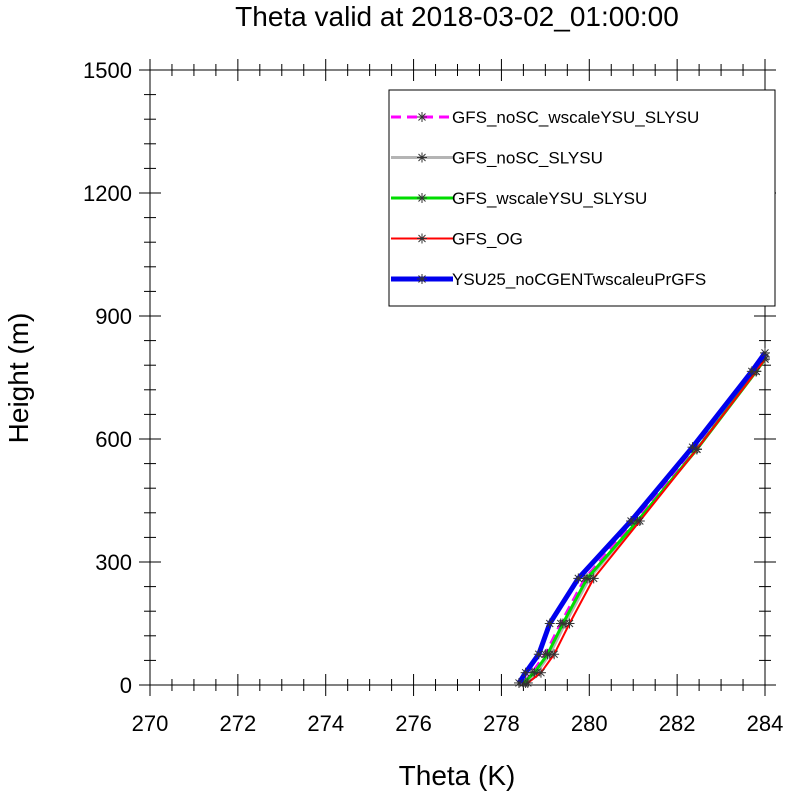  What do you see at coordinates (579, 279) in the screenshot?
I see `legend-label: YSU25_noCGENTwscaleuPrGFS` at bounding box center [579, 279].